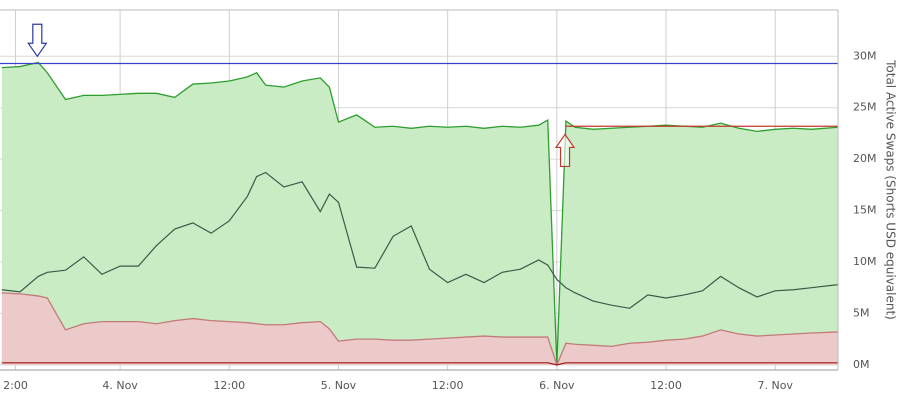 This screenshot has height=404, width=906. I want to click on series-line, so click(419, 364).